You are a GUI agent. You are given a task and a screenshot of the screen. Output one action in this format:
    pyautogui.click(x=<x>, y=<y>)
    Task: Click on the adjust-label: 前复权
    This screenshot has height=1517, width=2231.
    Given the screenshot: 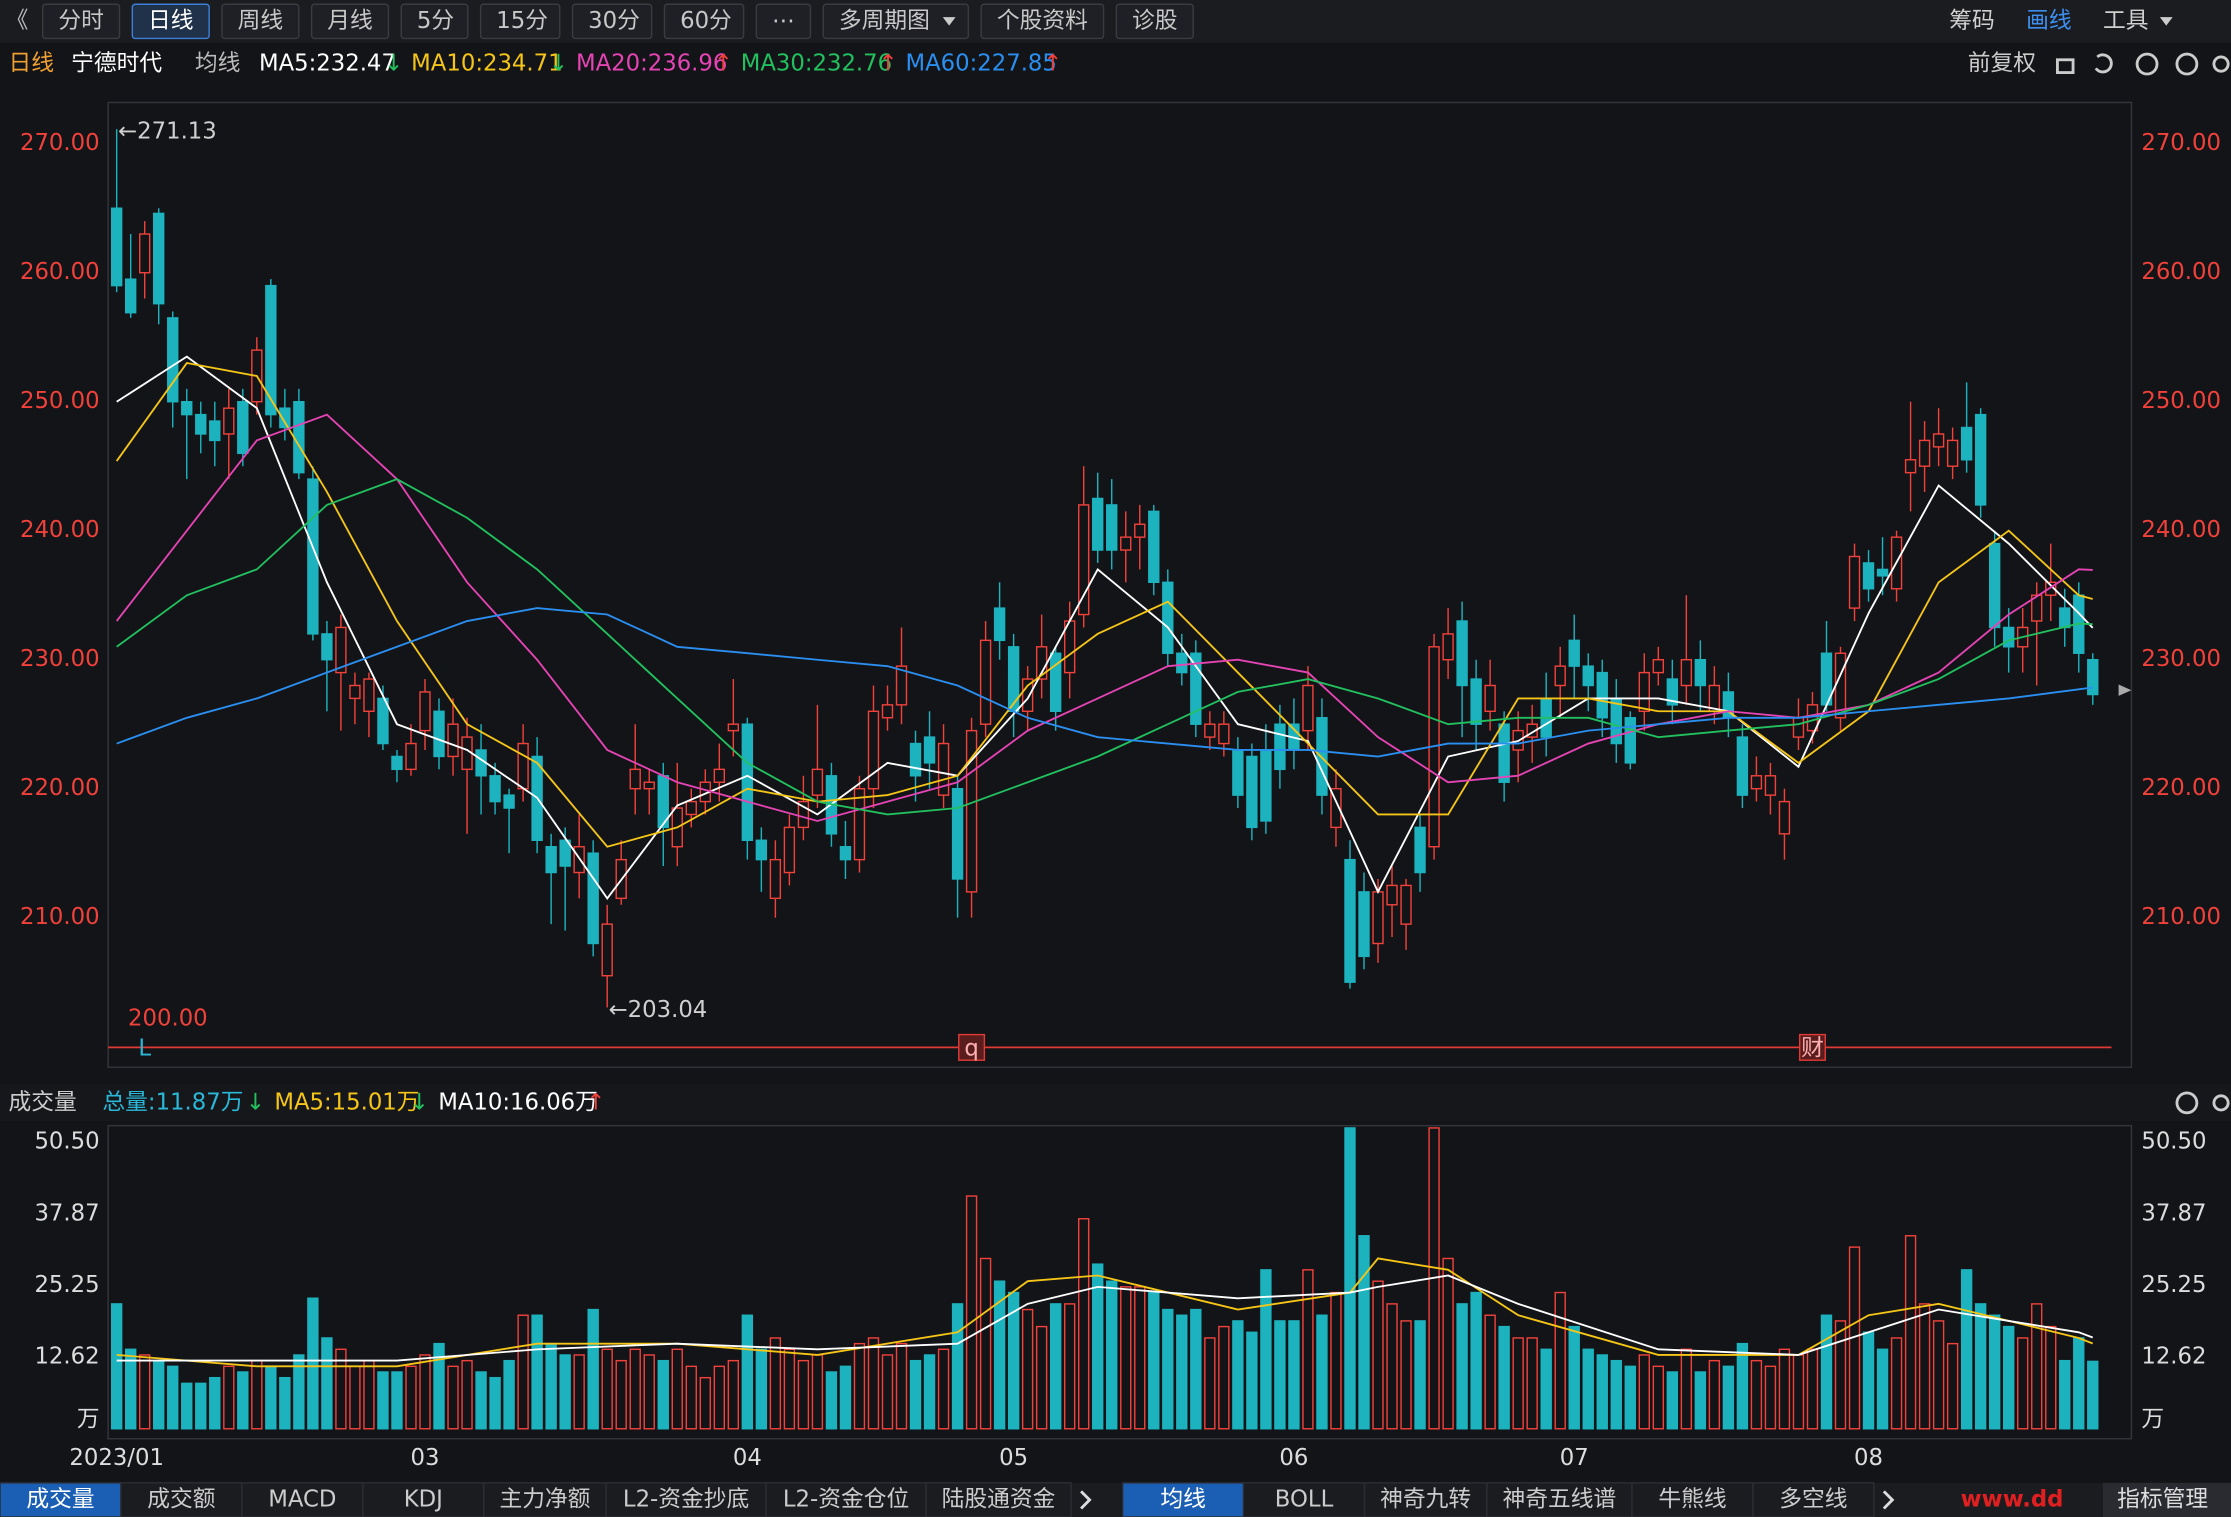 What is the action you would take?
    pyautogui.click(x=2002, y=64)
    